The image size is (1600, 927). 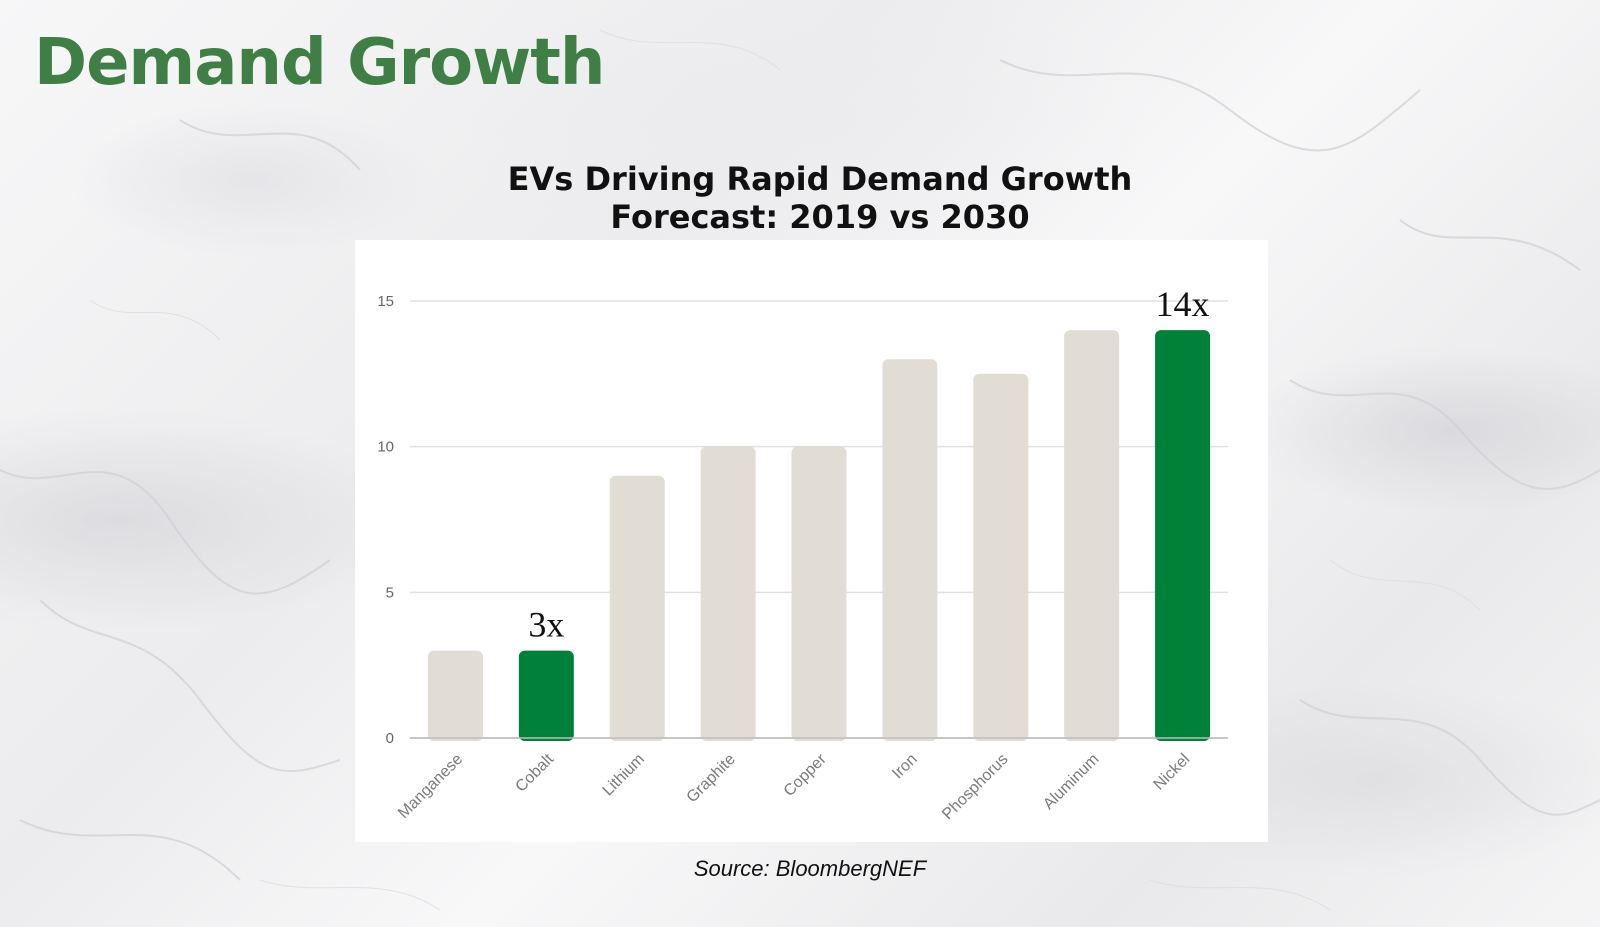 What do you see at coordinates (905, 767) in the screenshot?
I see `x-tick-label: Iron` at bounding box center [905, 767].